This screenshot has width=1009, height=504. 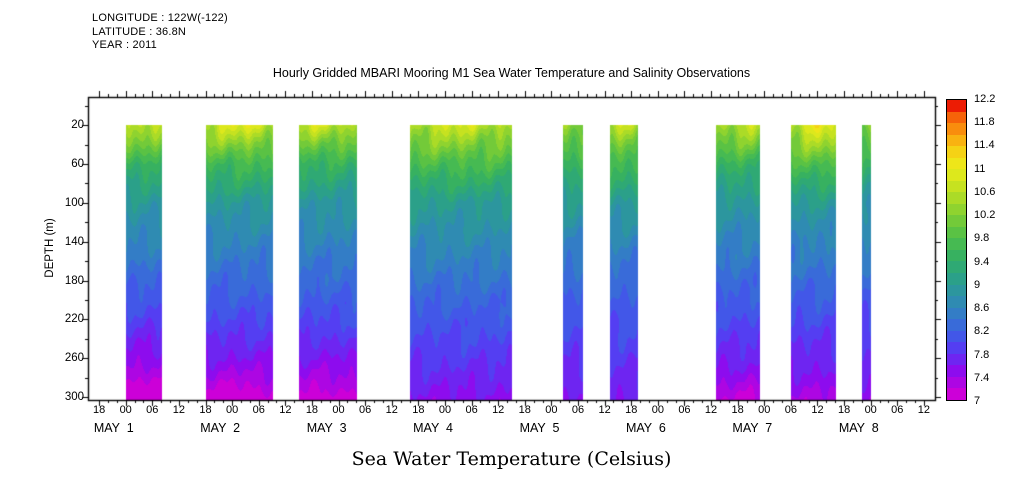 What do you see at coordinates (985, 191) in the screenshot?
I see `colorbar-tick-label: 10.6` at bounding box center [985, 191].